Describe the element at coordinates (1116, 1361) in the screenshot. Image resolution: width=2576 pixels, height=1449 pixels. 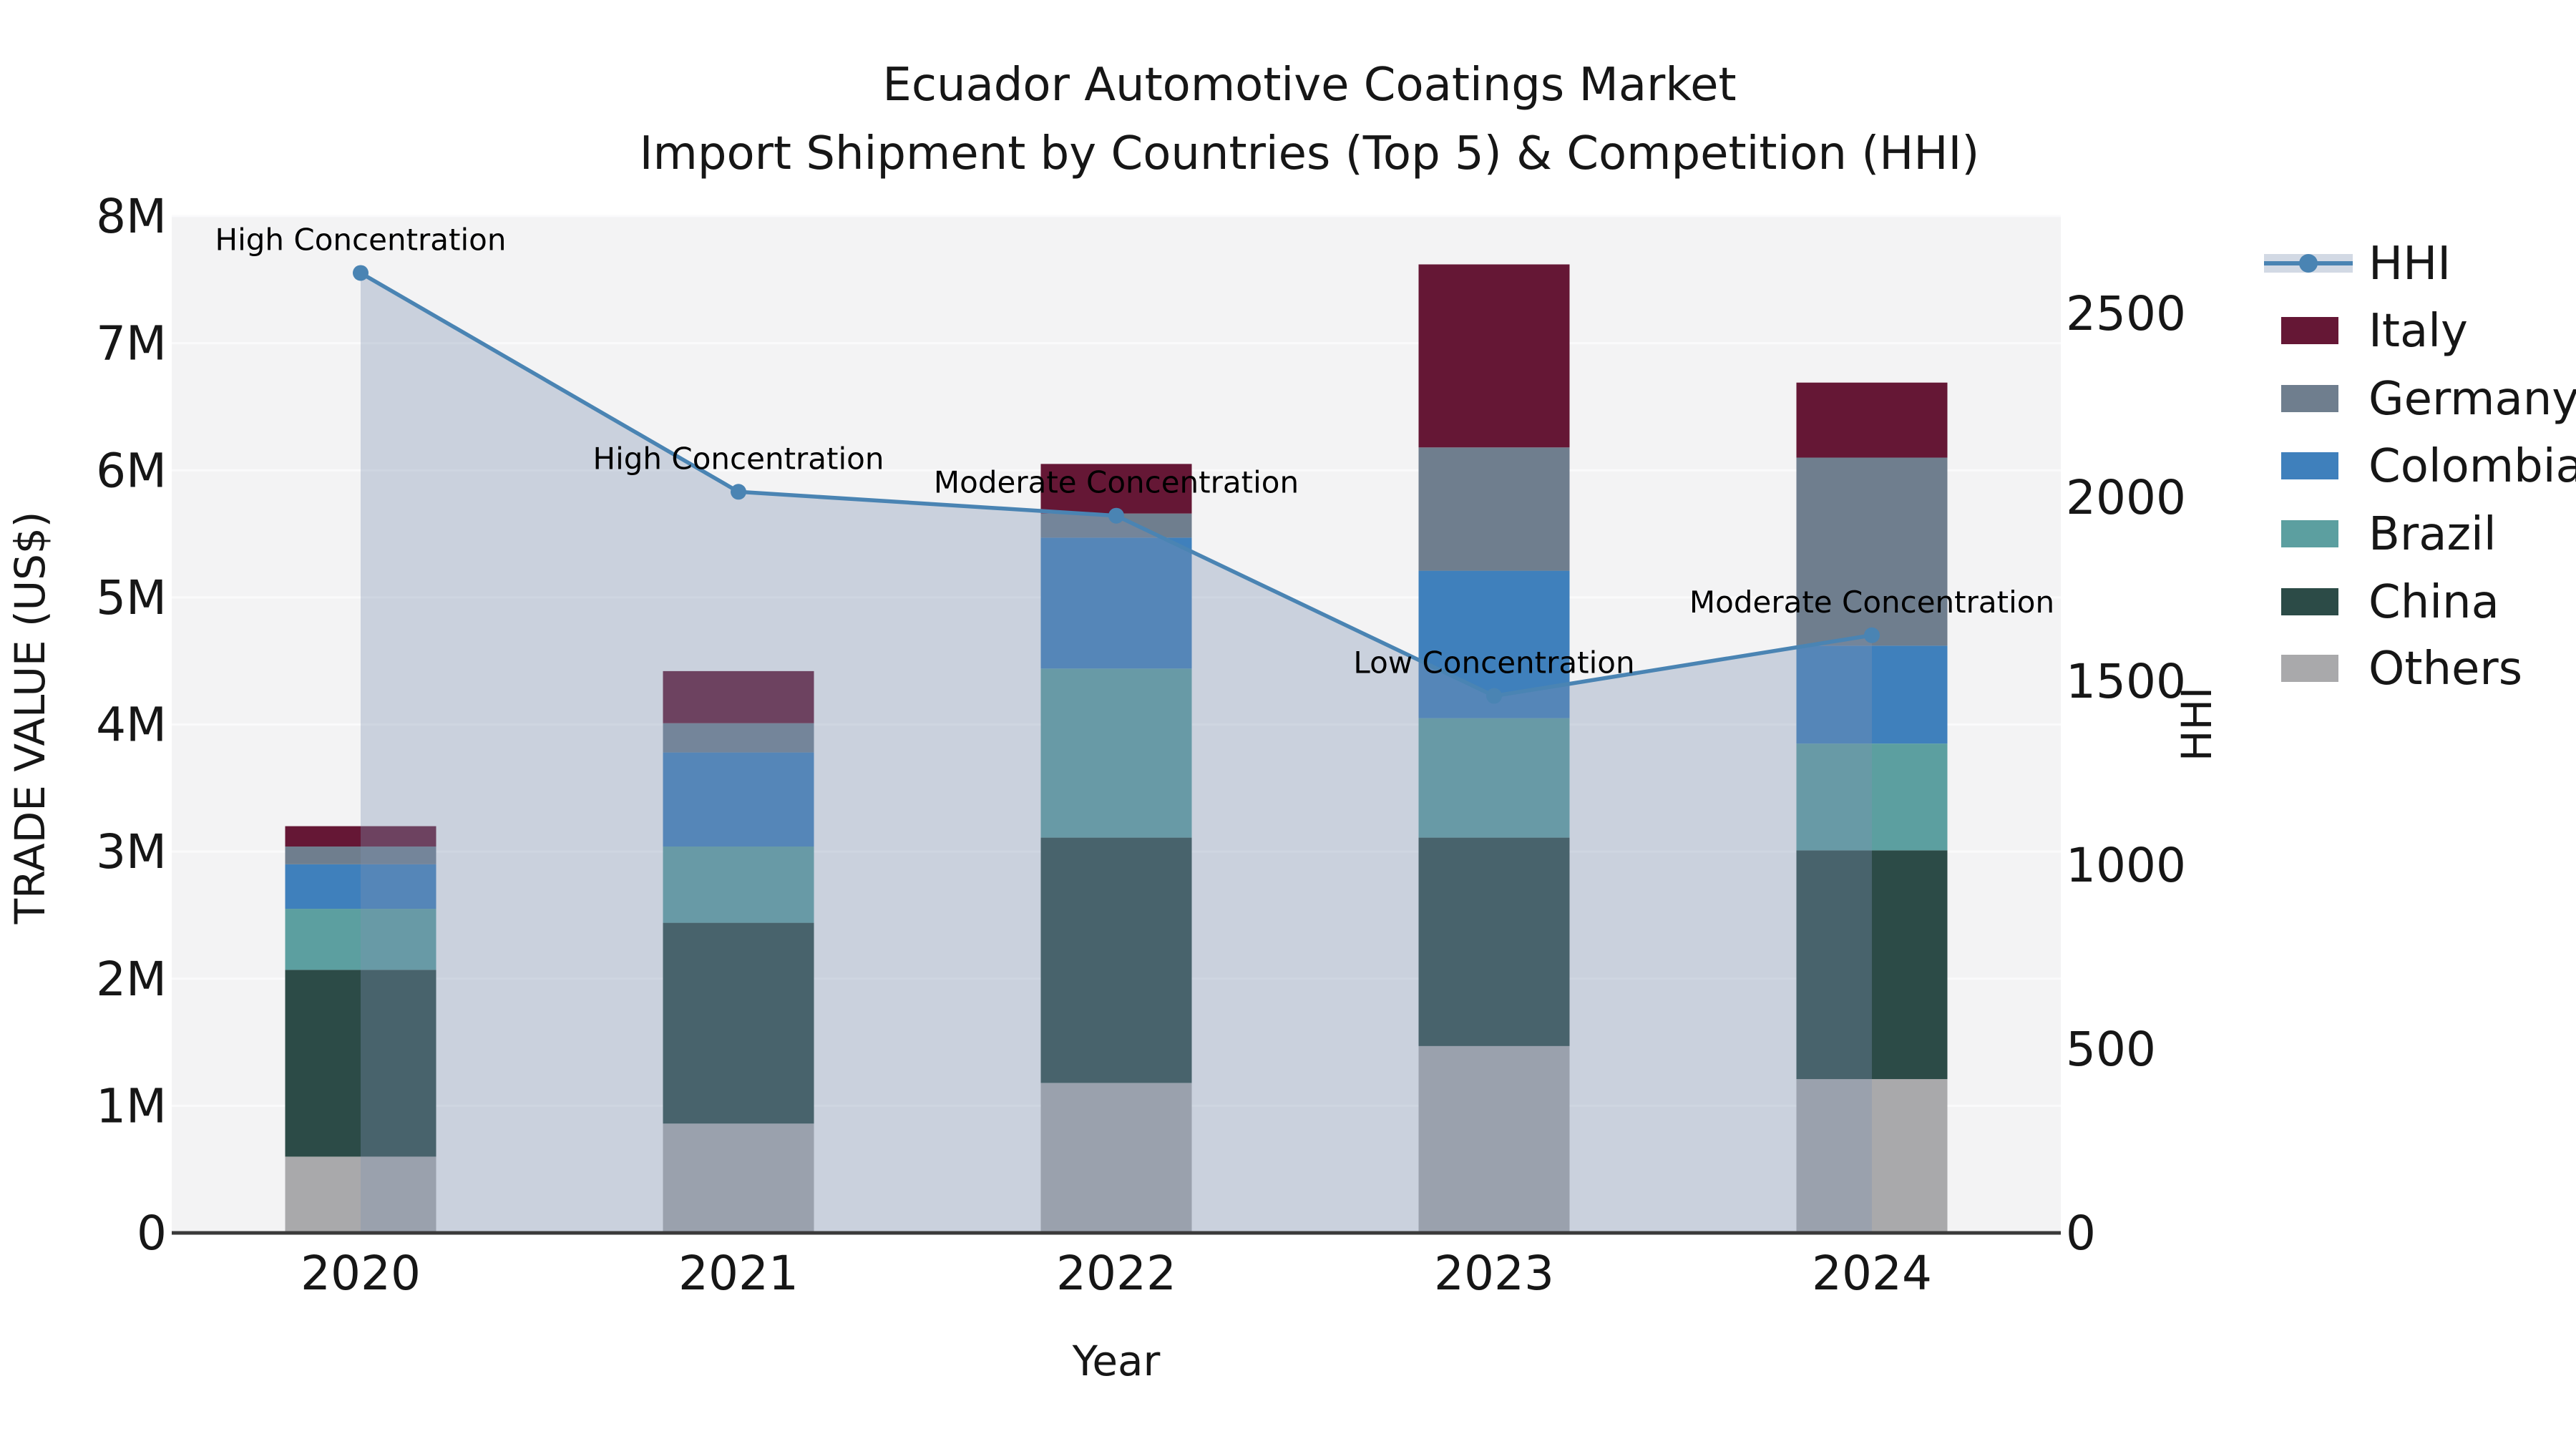
I see `x-axis-title: Year` at that location.